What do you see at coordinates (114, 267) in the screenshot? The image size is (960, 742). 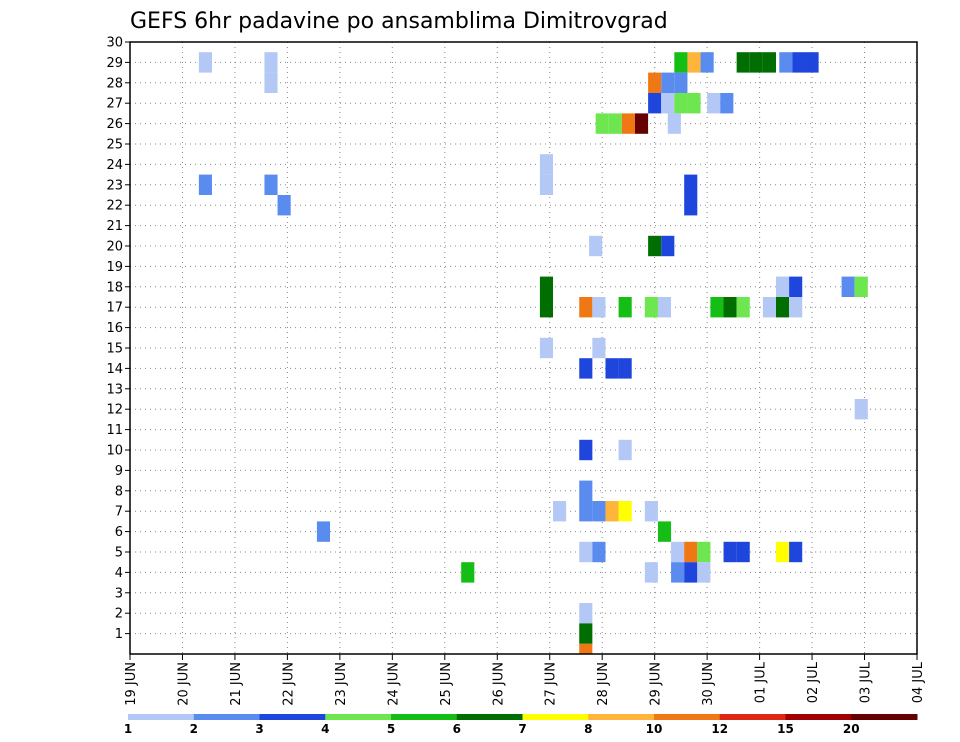 I see `y-tick-label: 19` at bounding box center [114, 267].